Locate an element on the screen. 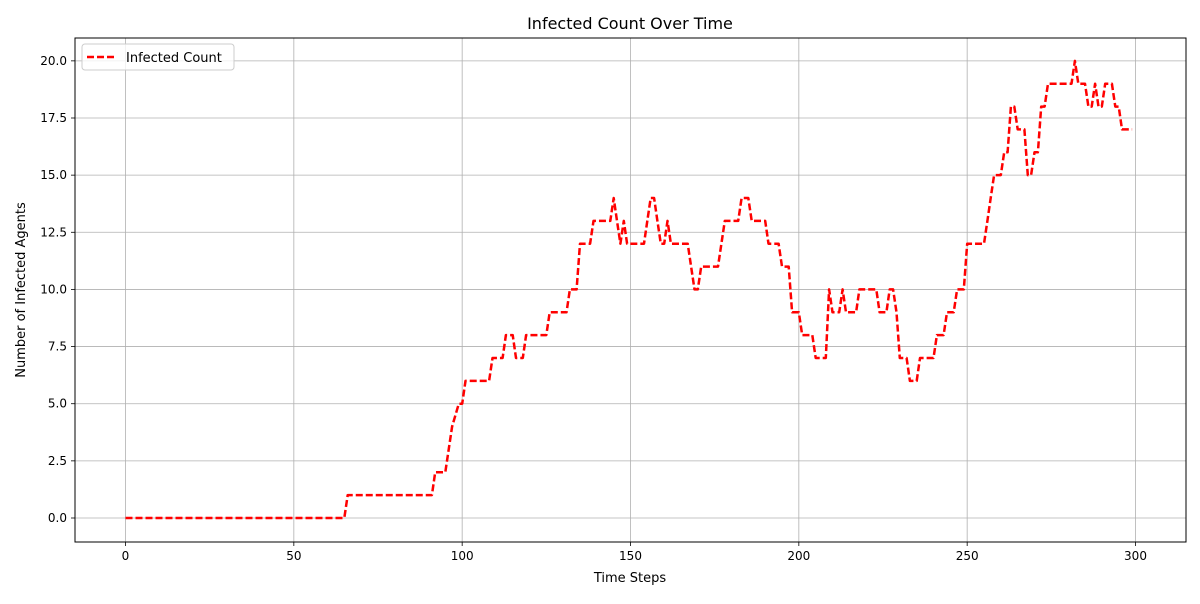 Image resolution: width=1200 pixels, height=604 pixels. x-axis-label: Time Steps is located at coordinates (630, 578).